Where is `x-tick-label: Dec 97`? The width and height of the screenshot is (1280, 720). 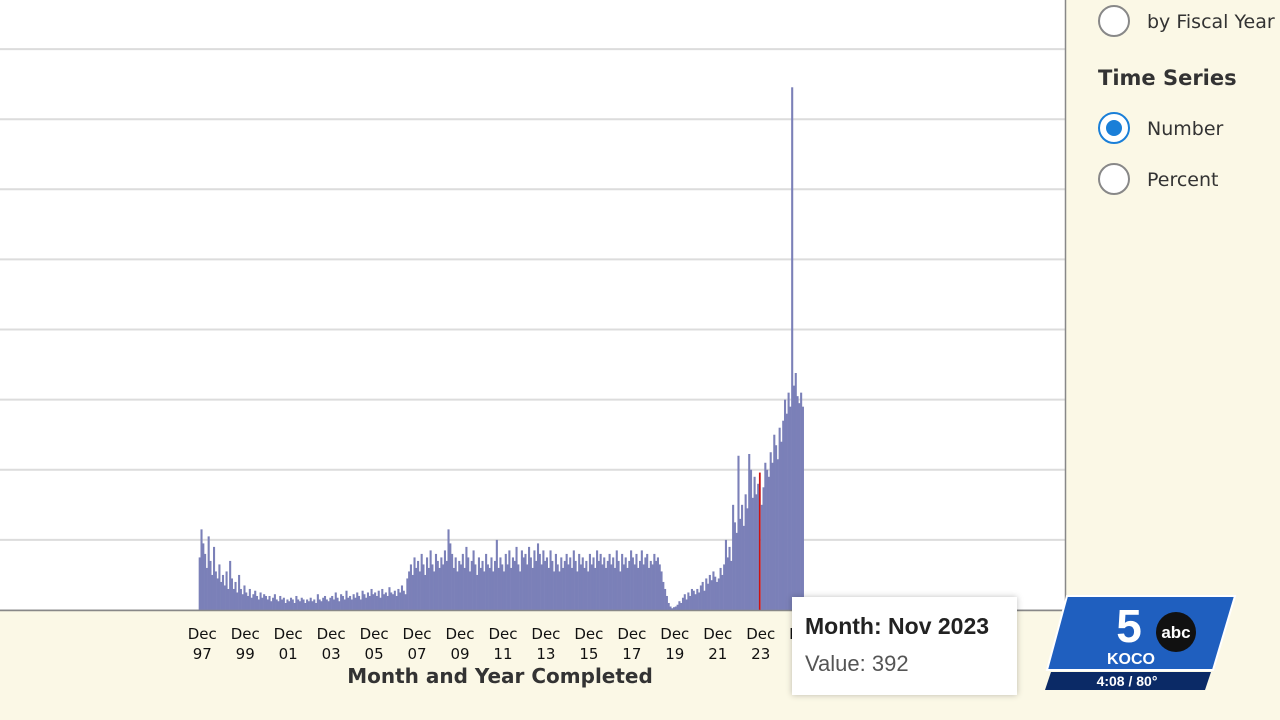
x-tick-label: Dec 97 is located at coordinates (202, 644).